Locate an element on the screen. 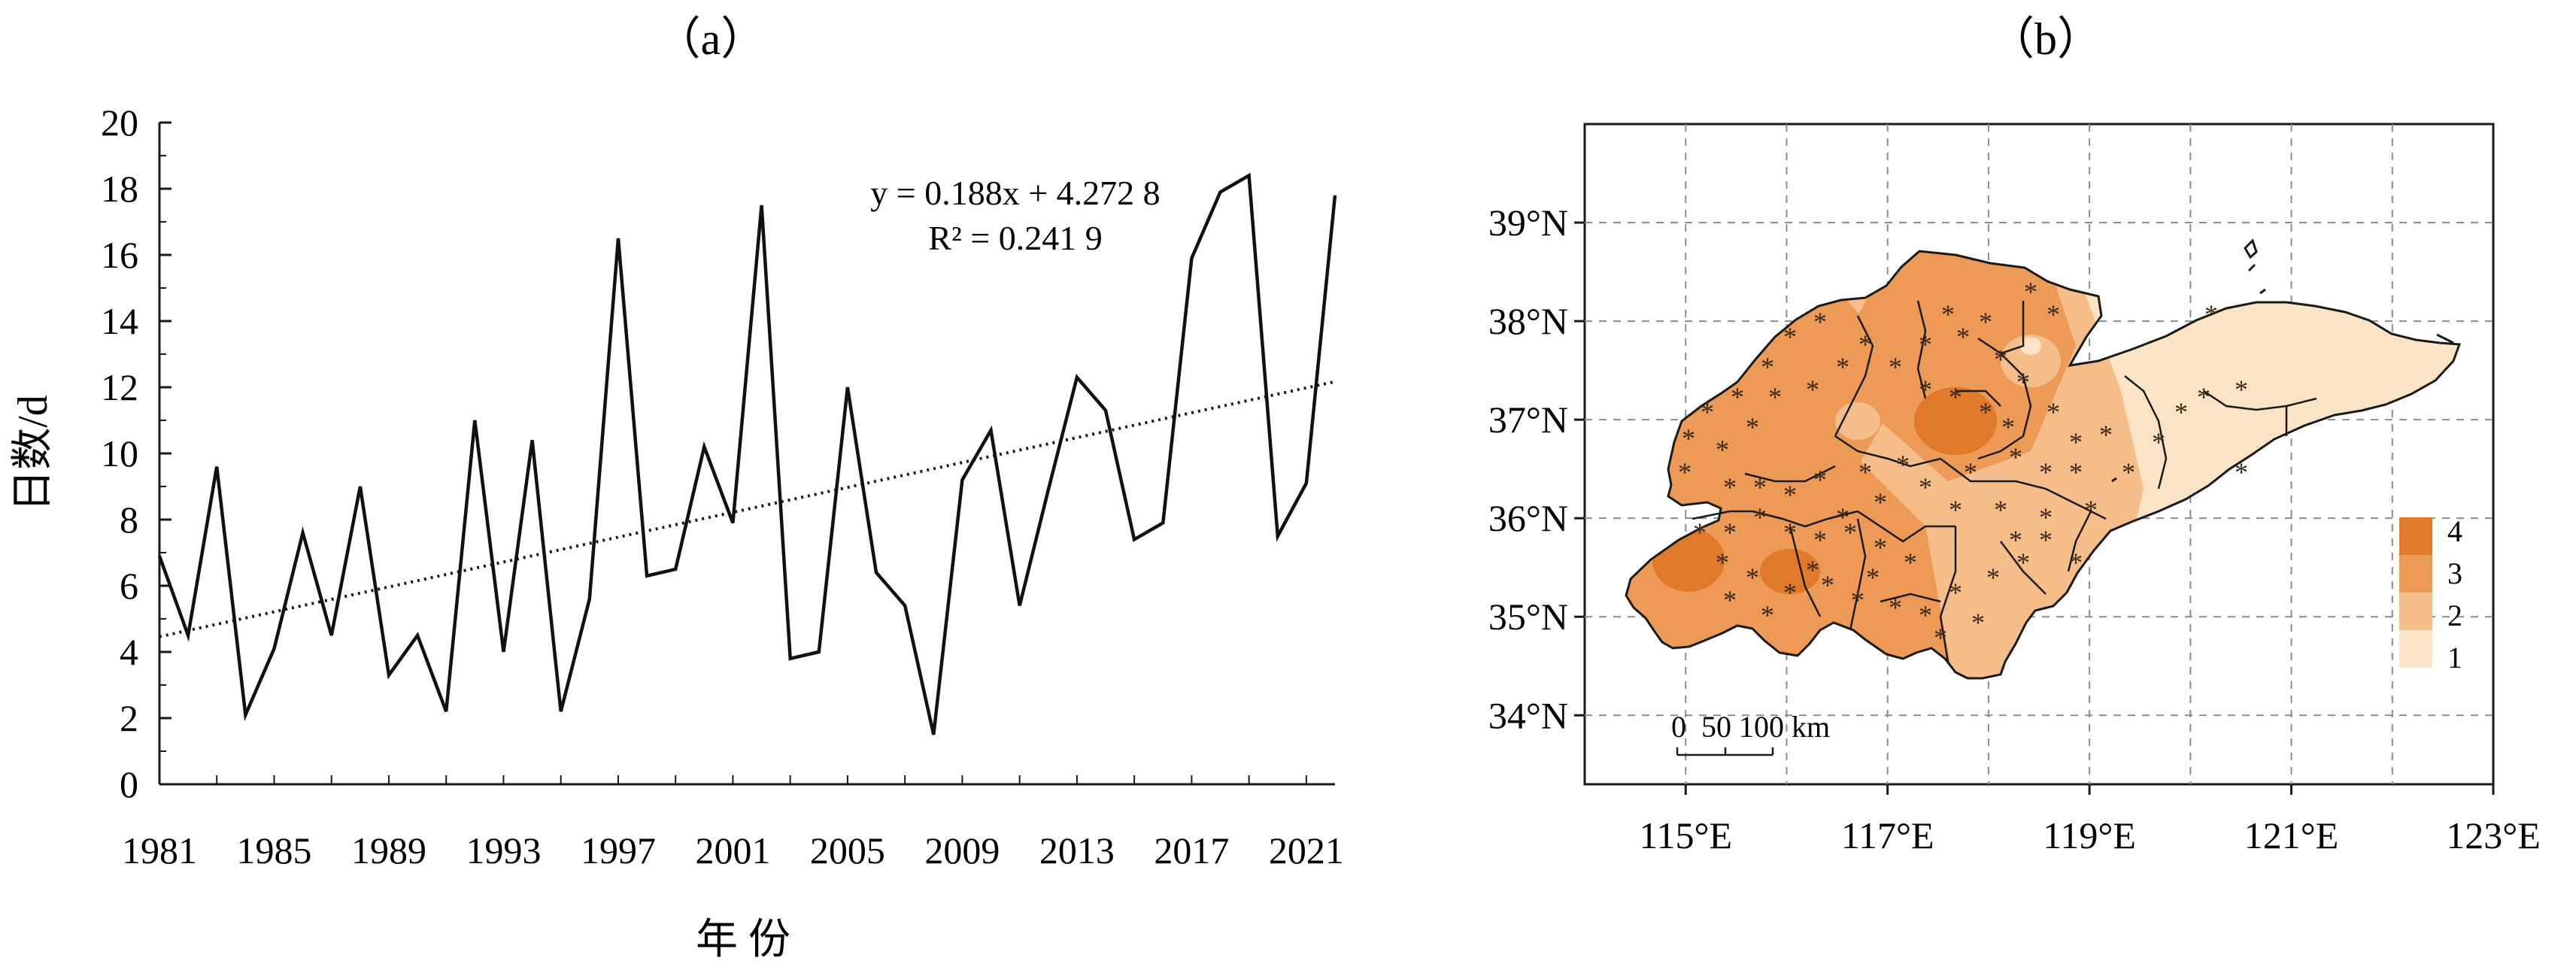 The height and width of the screenshot is (973, 2576). x-tick-label: 1993 is located at coordinates (503, 850).